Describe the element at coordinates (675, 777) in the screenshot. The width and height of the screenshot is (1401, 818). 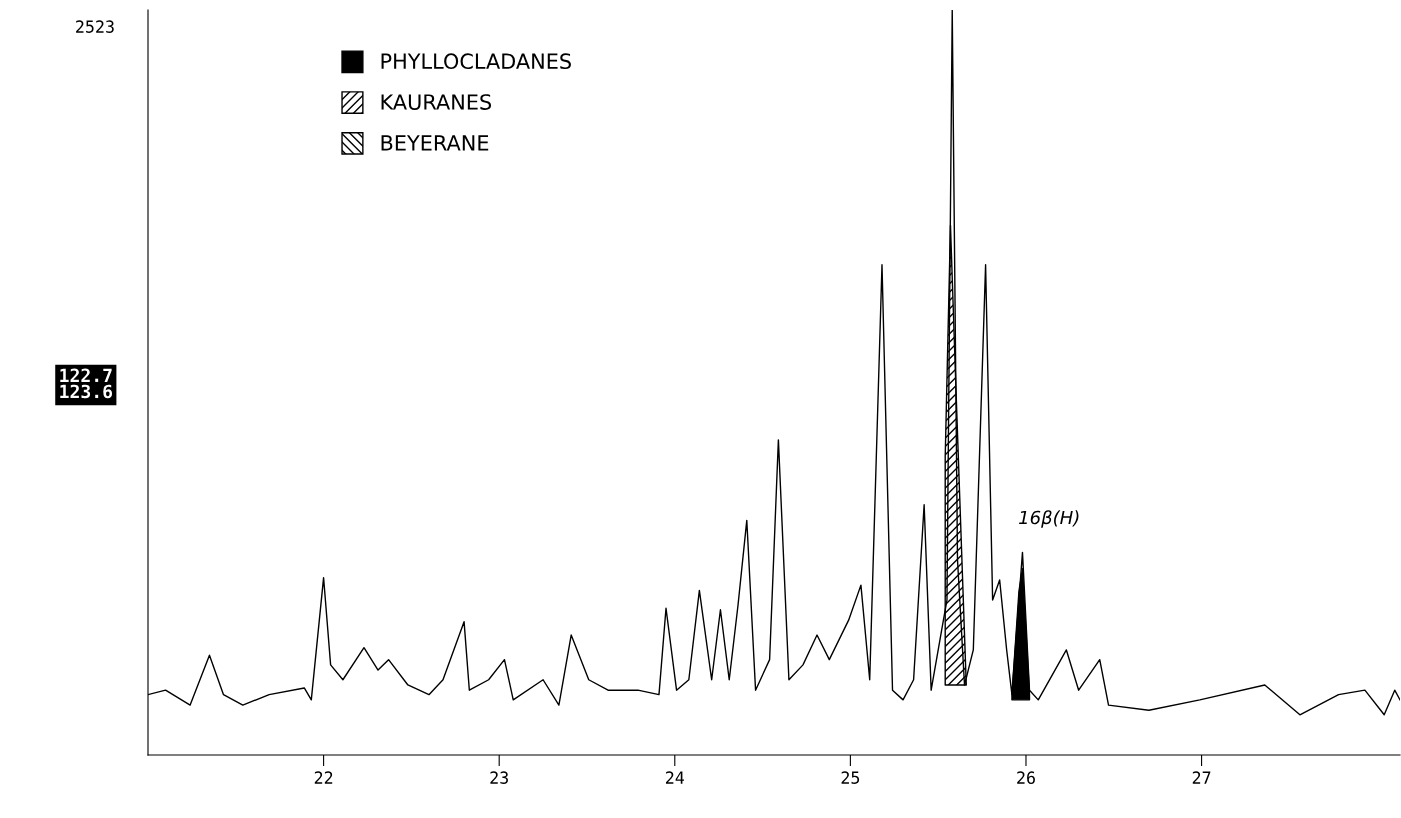
I see `x-tick-label: 24` at that location.